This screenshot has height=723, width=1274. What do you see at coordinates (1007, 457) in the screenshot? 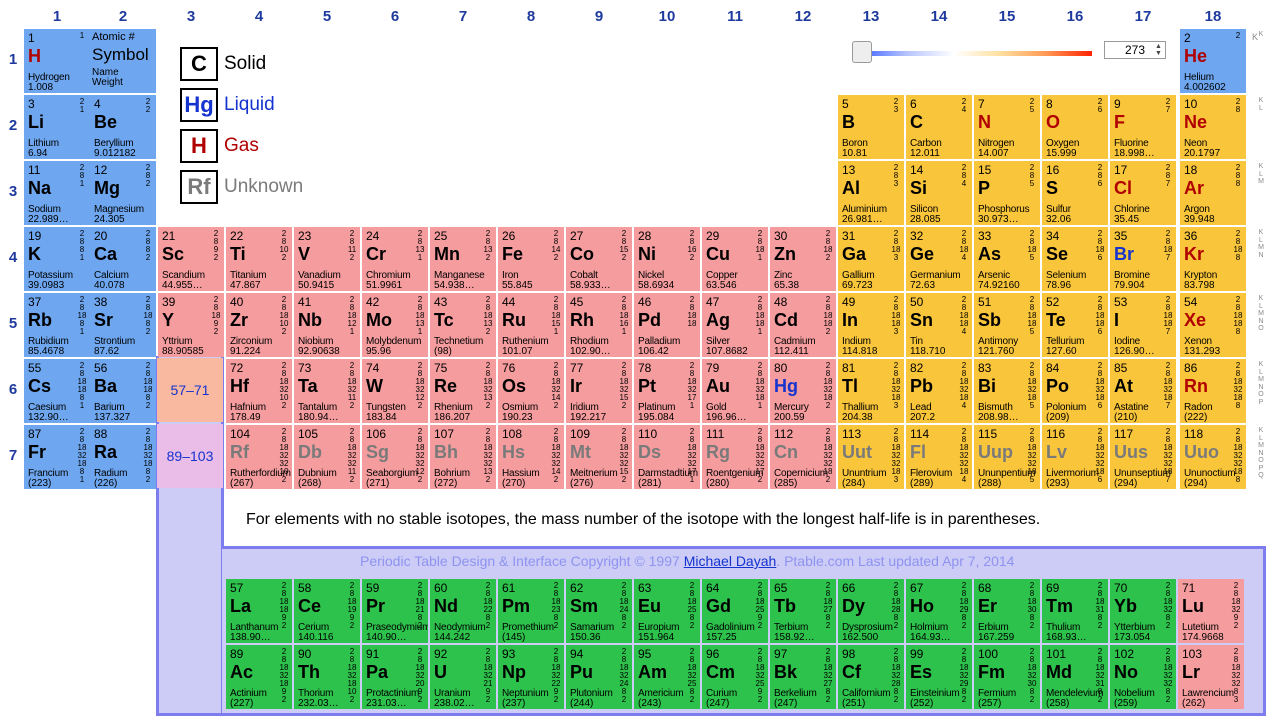
I see `element-uup: 115 Uup Ununpentium (288) 2 8 18 32 32 18 5` at bounding box center [1007, 457].